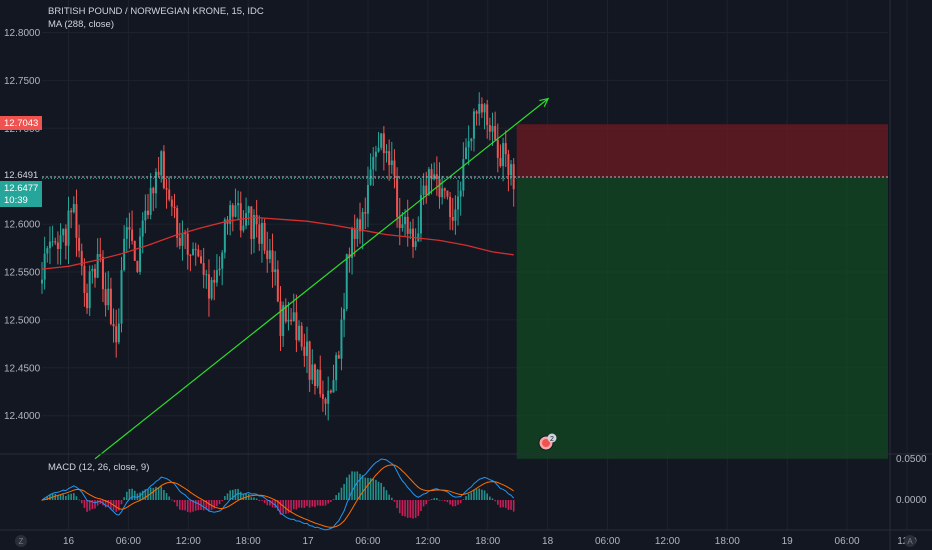 The width and height of the screenshot is (932, 550). What do you see at coordinates (308, 541) in the screenshot?
I see `time-tick-label: 17` at bounding box center [308, 541].